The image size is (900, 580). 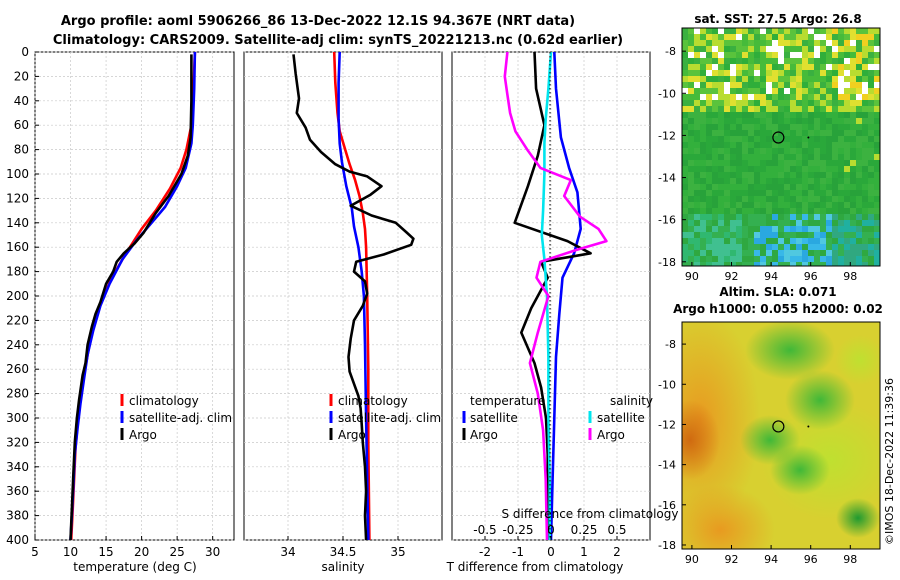 What do you see at coordinates (507, 401) in the screenshot?
I see `legend-heading-temperature: temperature` at bounding box center [507, 401].